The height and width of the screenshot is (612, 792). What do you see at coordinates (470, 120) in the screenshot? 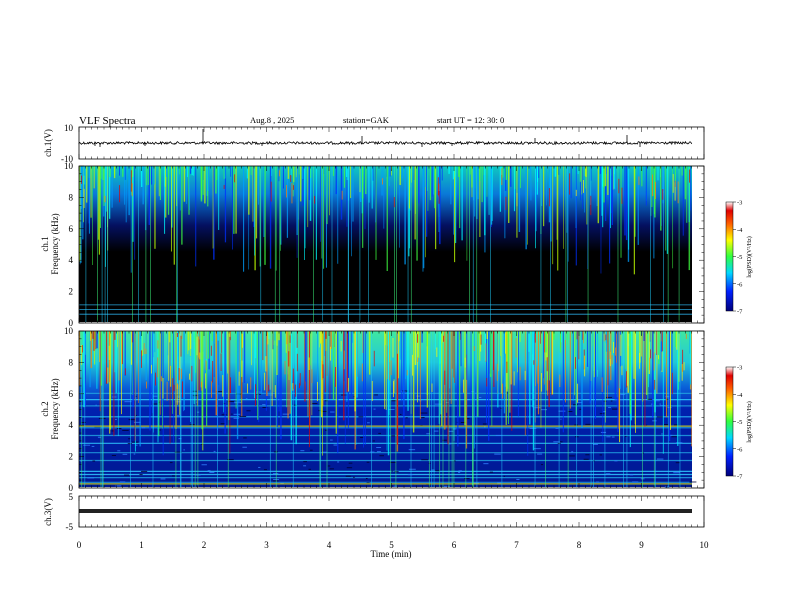
I see `start-ut-label: start UT = 12: 30: 0` at bounding box center [470, 120].